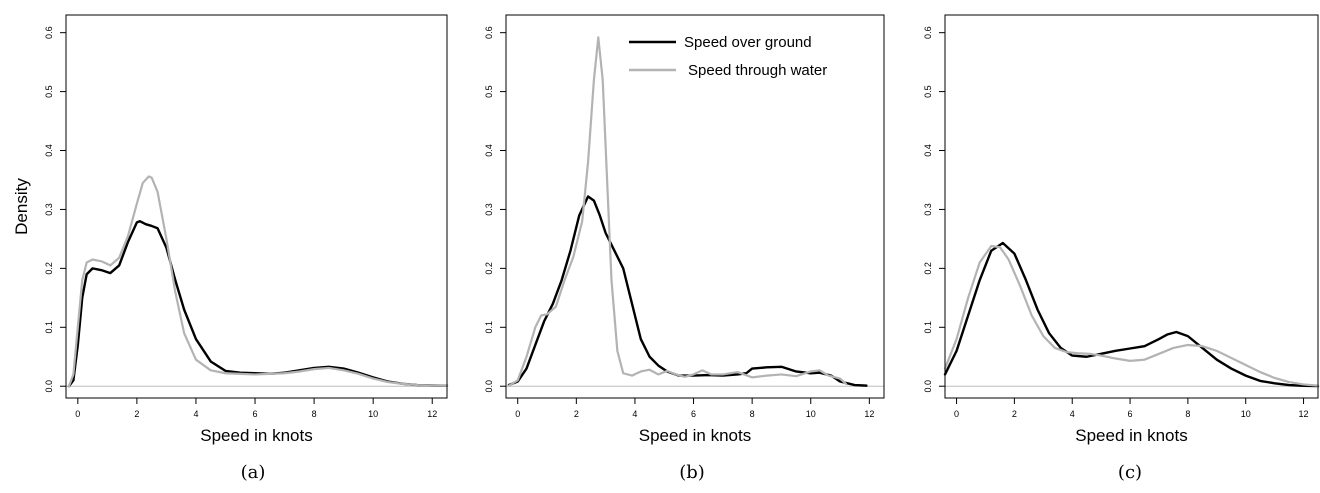 The width and height of the screenshot is (1320, 493). Describe the element at coordinates (748, 42) in the screenshot. I see `legend-label-sog: Speed over ground` at that location.